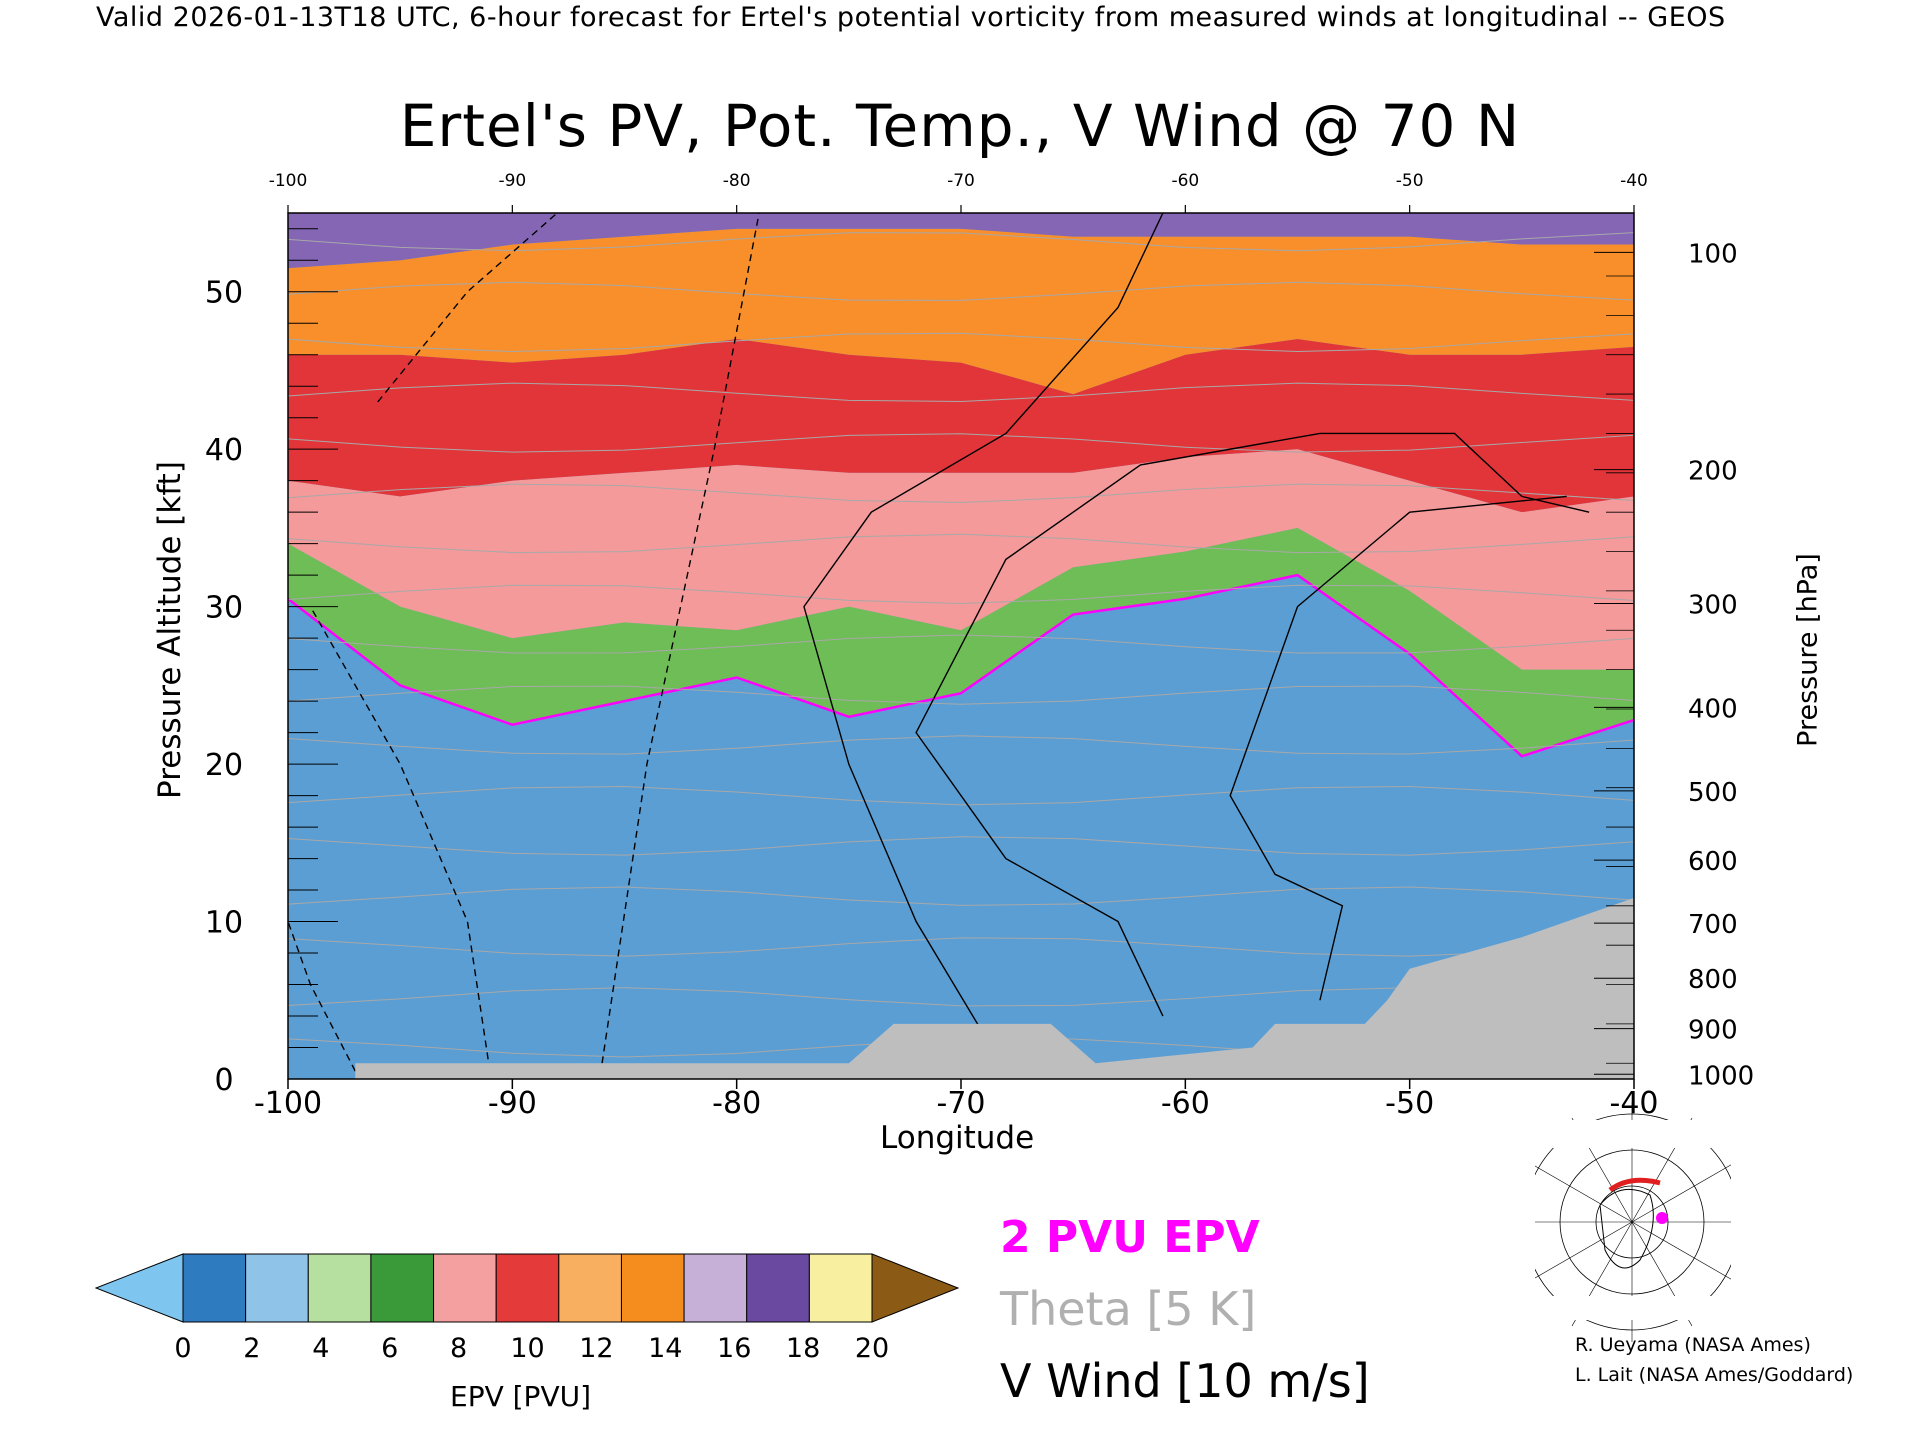 This screenshot has width=1920, height=1440. I want to click on locator-coastline, so click(1626, 1228).